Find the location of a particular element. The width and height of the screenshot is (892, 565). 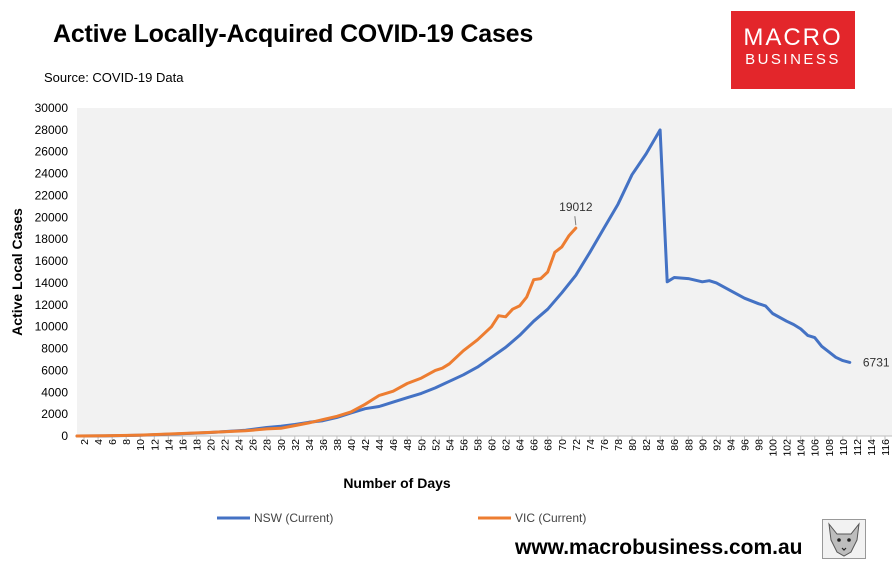

x-tick-label: 58 is located at coordinates (478, 445).